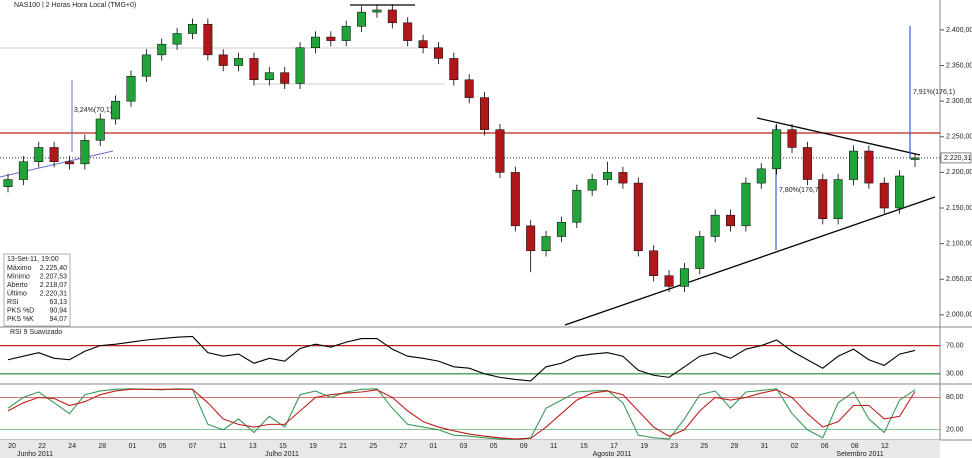 The image size is (972, 458). Describe the element at coordinates (859, 454) in the screenshot. I see `month-label: Setembro 2011` at that location.